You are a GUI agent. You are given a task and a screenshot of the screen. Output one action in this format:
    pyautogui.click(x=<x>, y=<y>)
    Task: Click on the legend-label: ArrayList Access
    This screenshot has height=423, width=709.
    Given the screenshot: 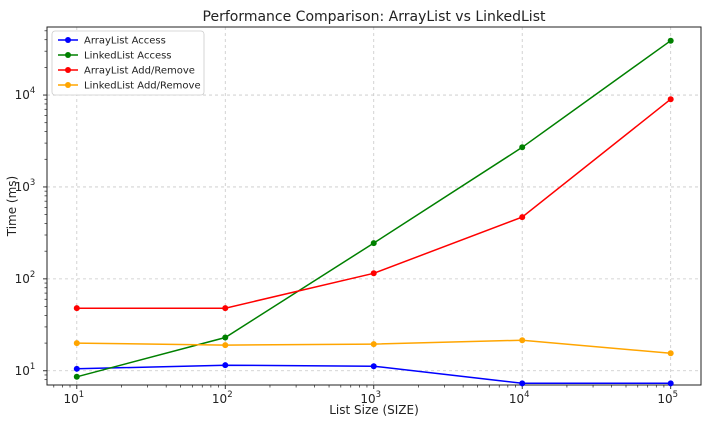 What is the action you would take?
    pyautogui.click(x=125, y=41)
    